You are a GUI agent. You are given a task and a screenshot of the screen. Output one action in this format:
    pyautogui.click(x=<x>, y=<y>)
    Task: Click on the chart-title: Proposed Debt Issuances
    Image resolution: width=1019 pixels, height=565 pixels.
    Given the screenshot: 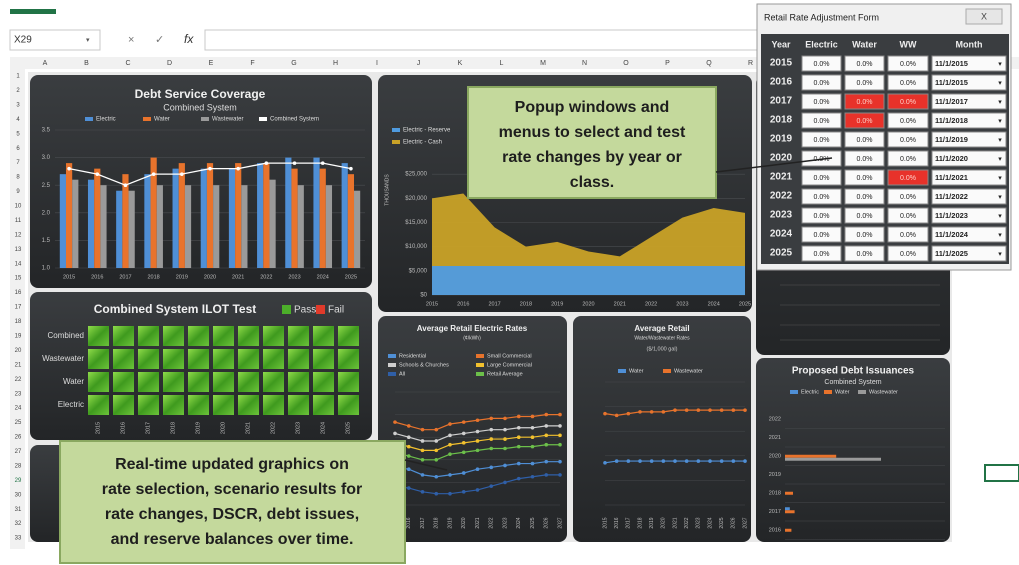 What is the action you would take?
    pyautogui.click(x=853, y=371)
    